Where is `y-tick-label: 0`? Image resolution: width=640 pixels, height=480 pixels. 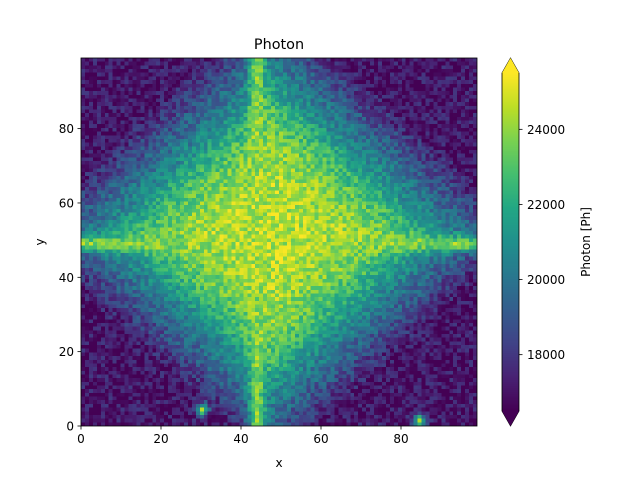
y-tick-label: 0 is located at coordinates (70, 427).